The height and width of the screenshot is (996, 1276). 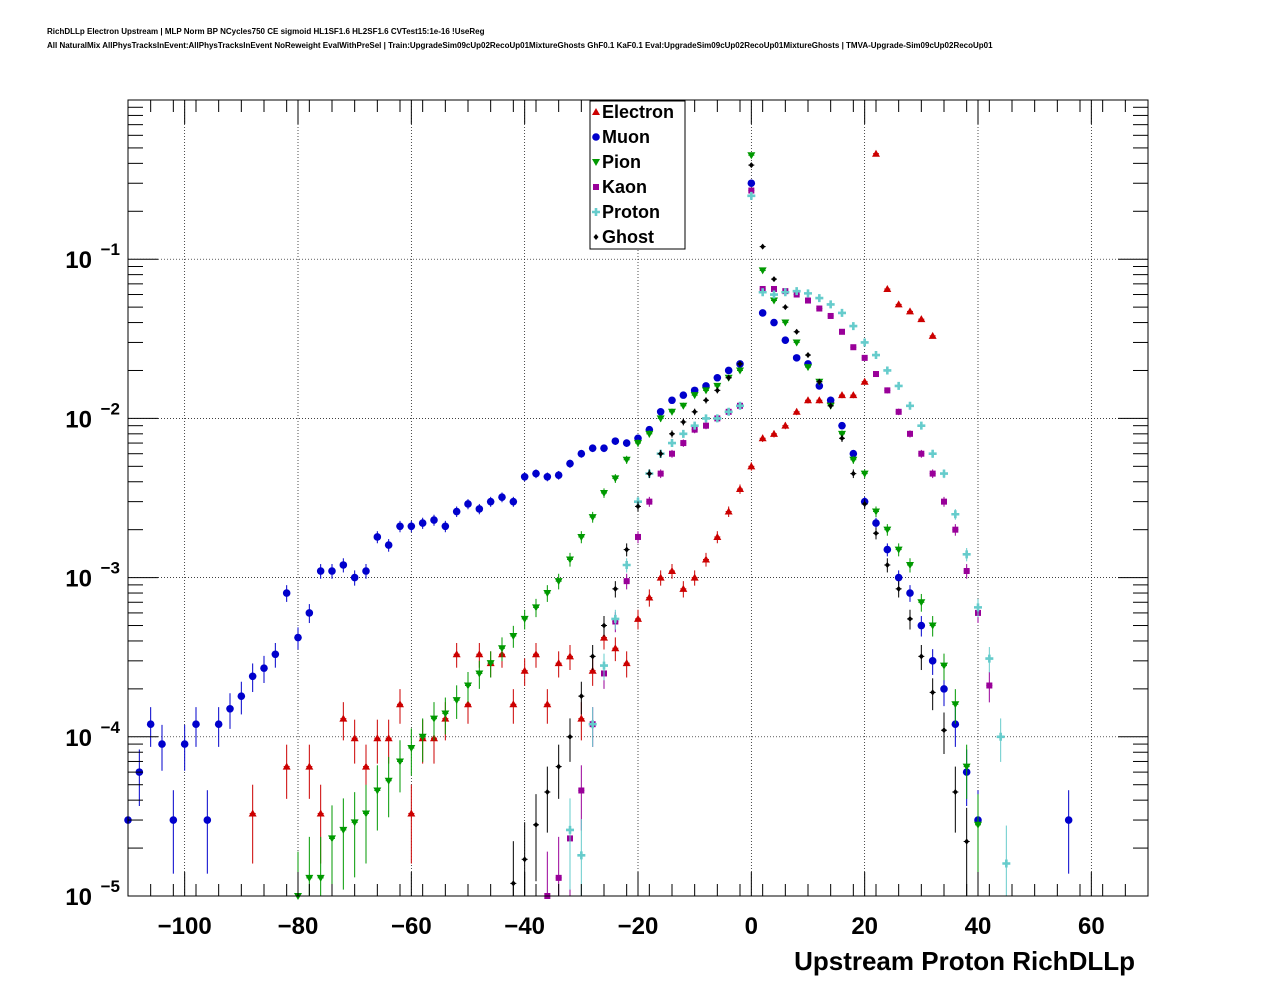 What do you see at coordinates (637, 175) in the screenshot?
I see `legend: Electron Muon Pion Kaon Proton Ghost` at bounding box center [637, 175].